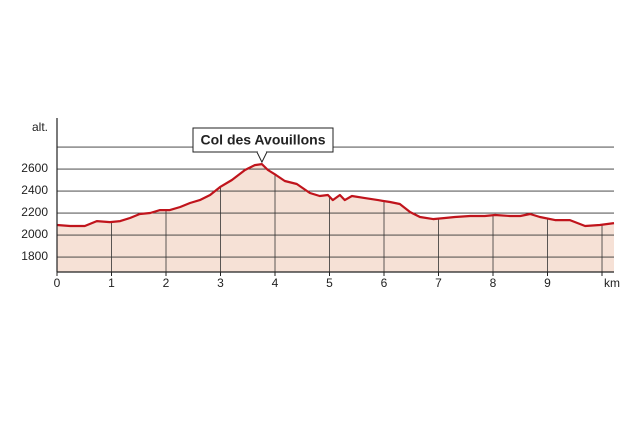  Describe the element at coordinates (40, 127) in the screenshot. I see `y-axis-label: alt.` at that location.